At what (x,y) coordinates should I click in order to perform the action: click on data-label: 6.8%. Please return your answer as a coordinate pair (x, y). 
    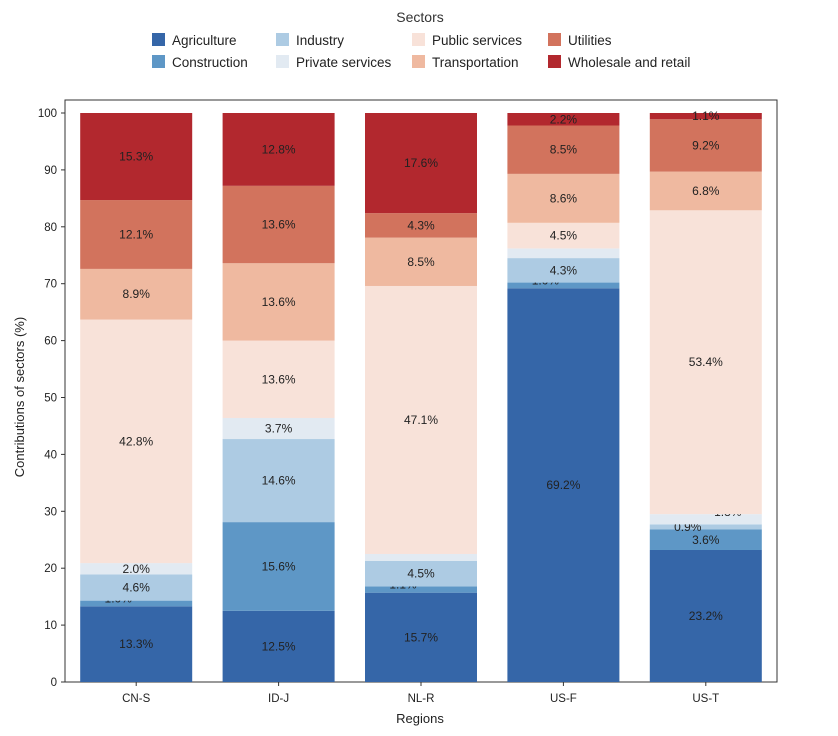
    Looking at the image, I should click on (706, 191).